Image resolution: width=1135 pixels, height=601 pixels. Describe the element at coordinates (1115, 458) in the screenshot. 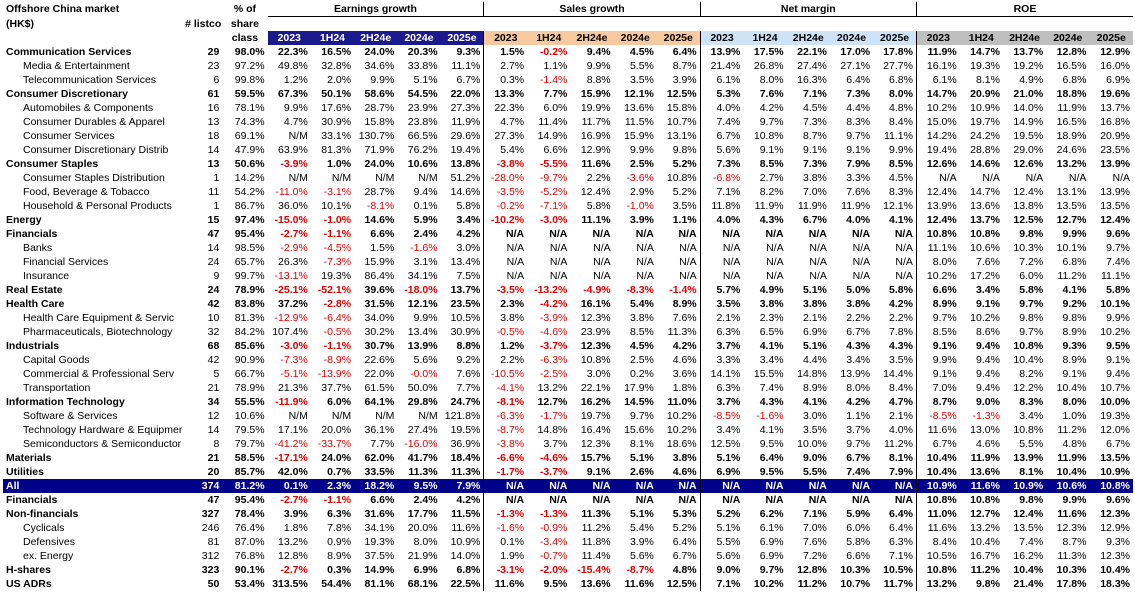

I see `value-cell: 13.5%` at that location.